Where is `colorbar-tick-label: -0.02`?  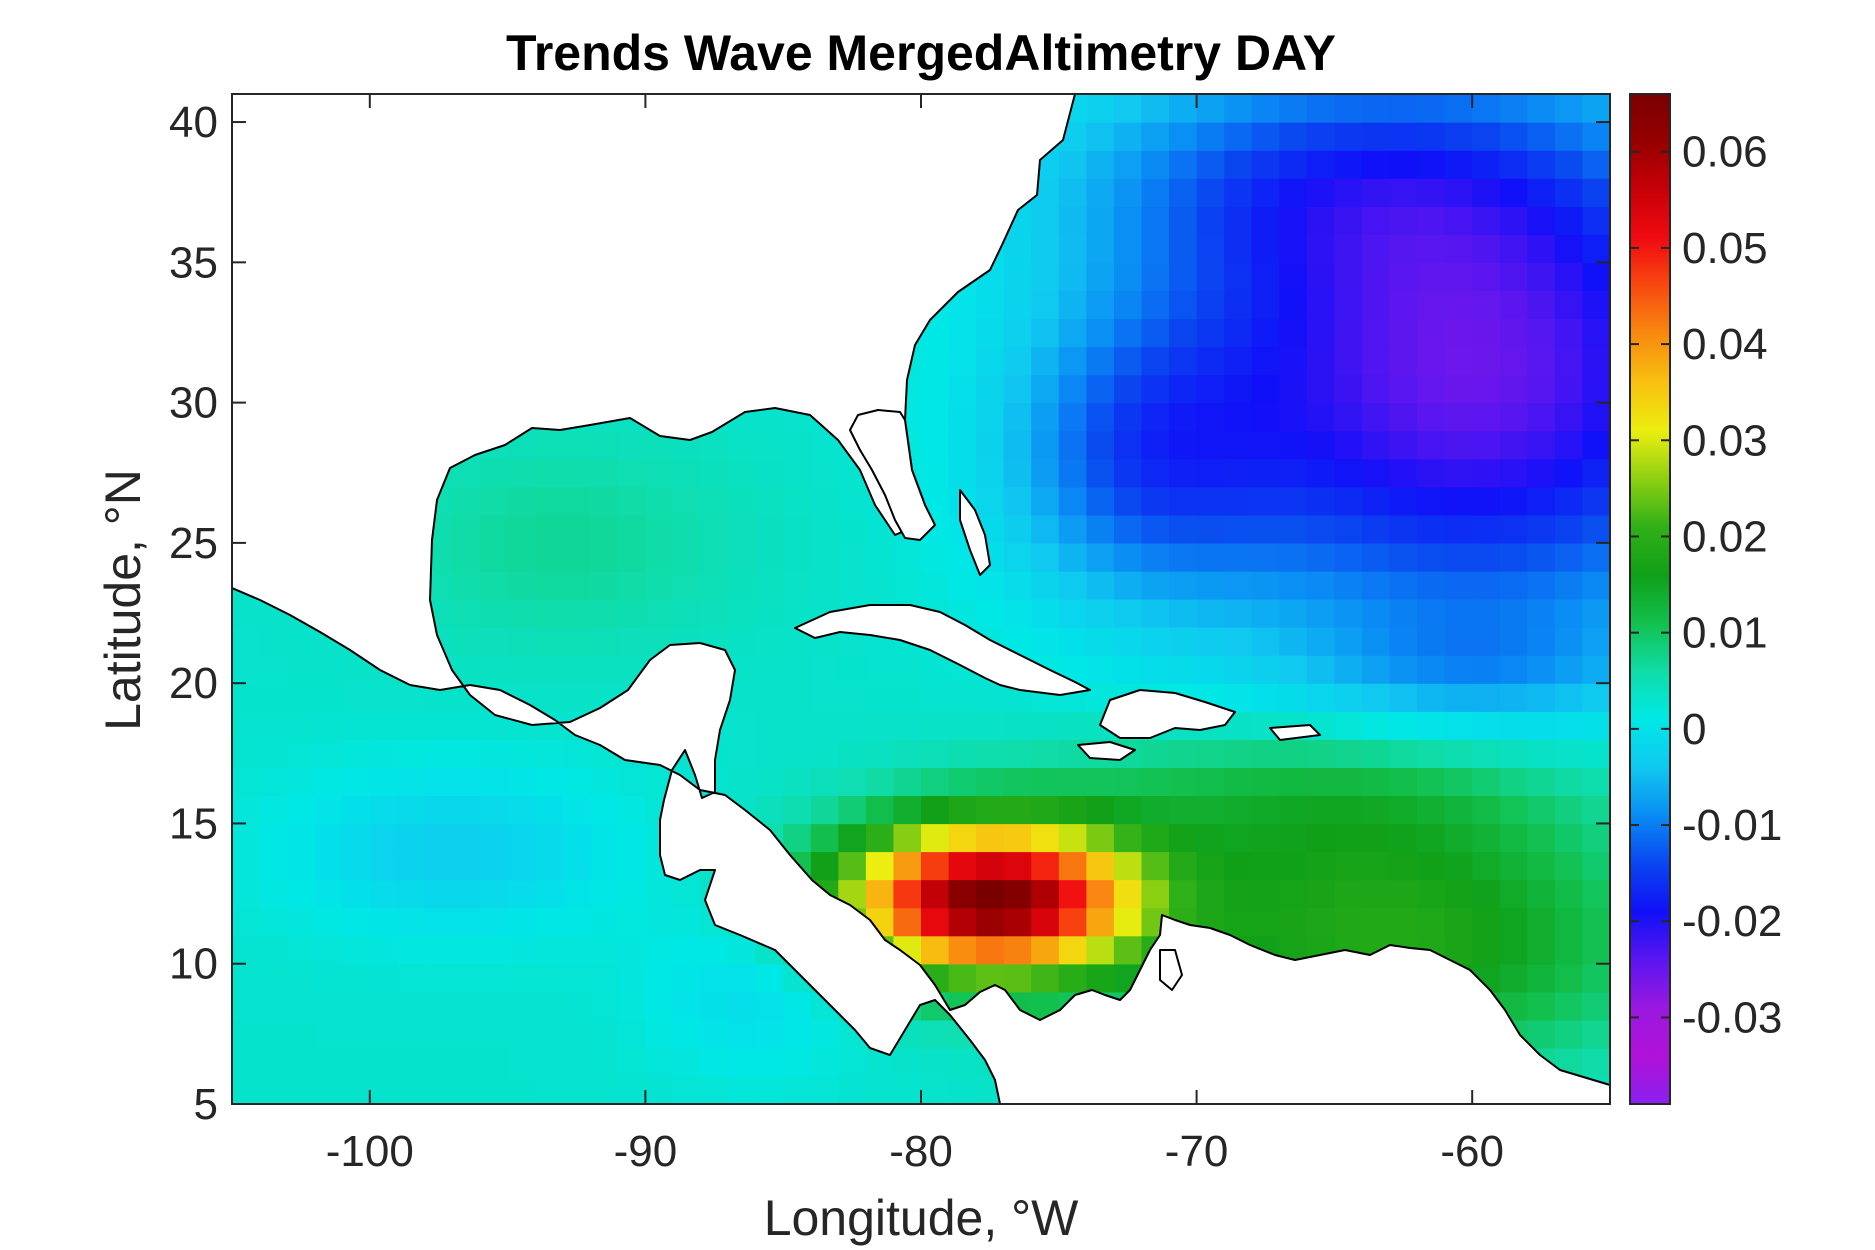
colorbar-tick-label: -0.02 is located at coordinates (1732, 921).